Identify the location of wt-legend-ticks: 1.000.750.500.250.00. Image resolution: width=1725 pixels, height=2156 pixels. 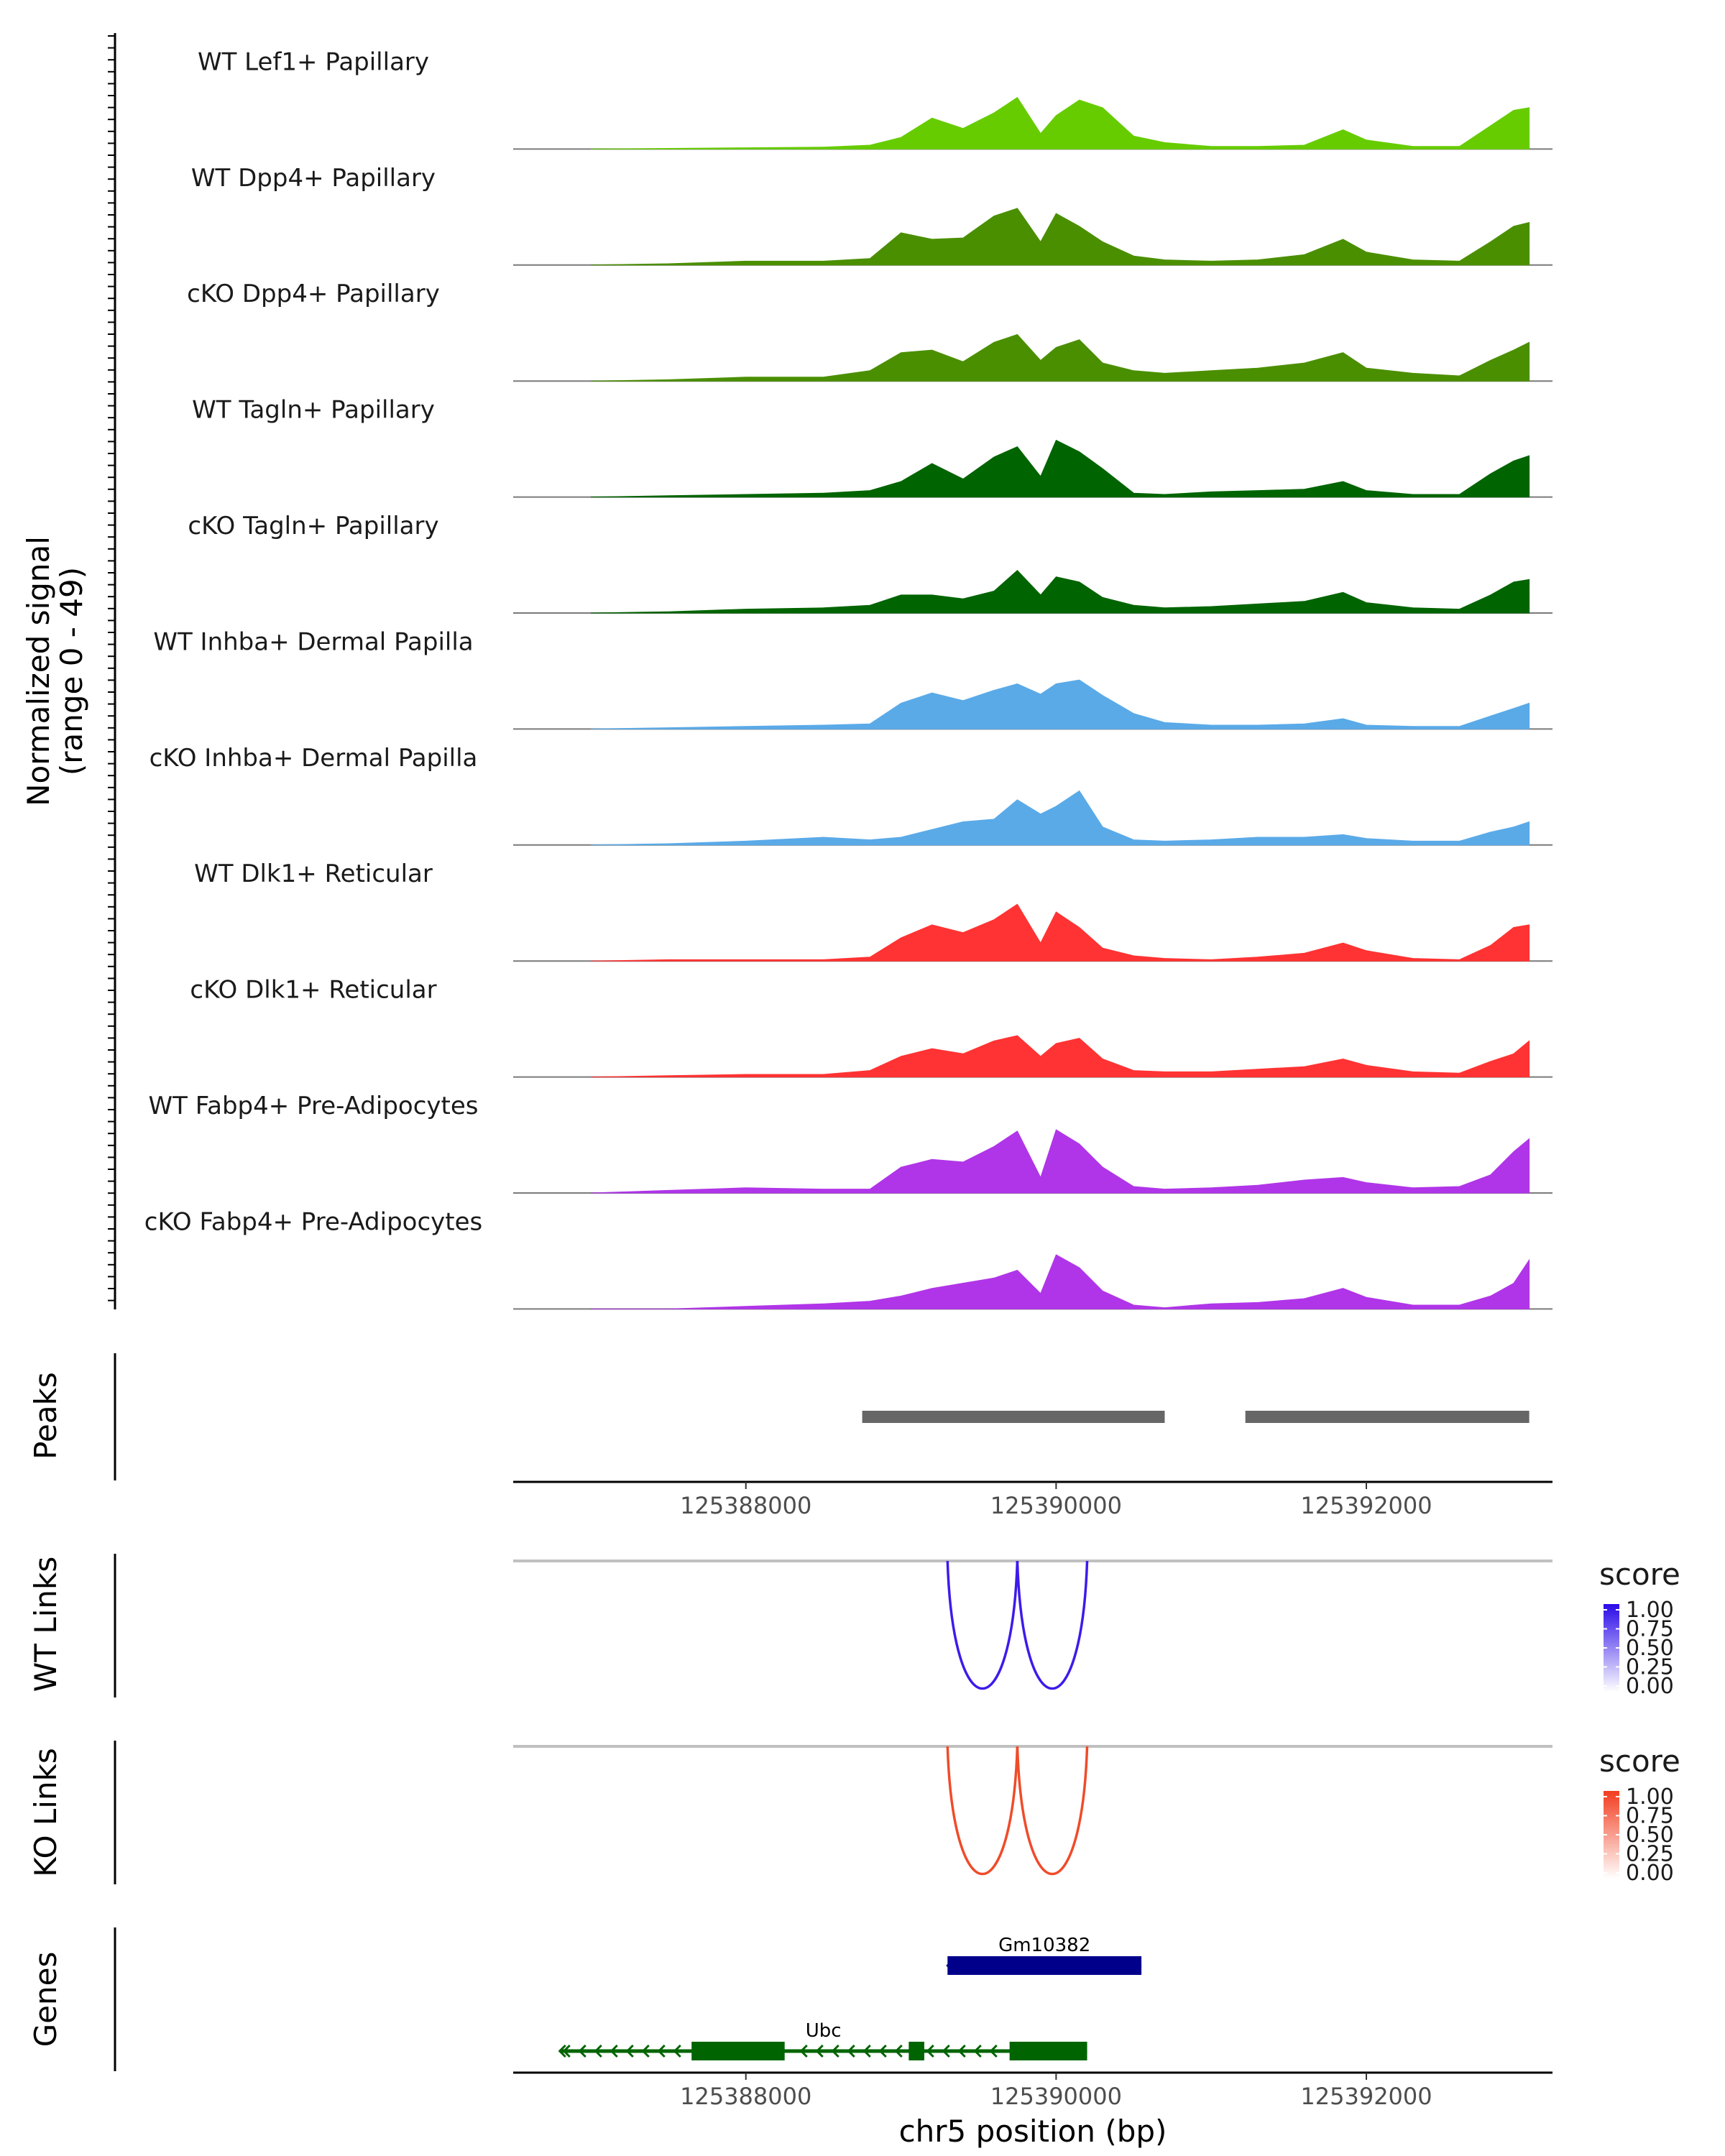
(1639, 1648).